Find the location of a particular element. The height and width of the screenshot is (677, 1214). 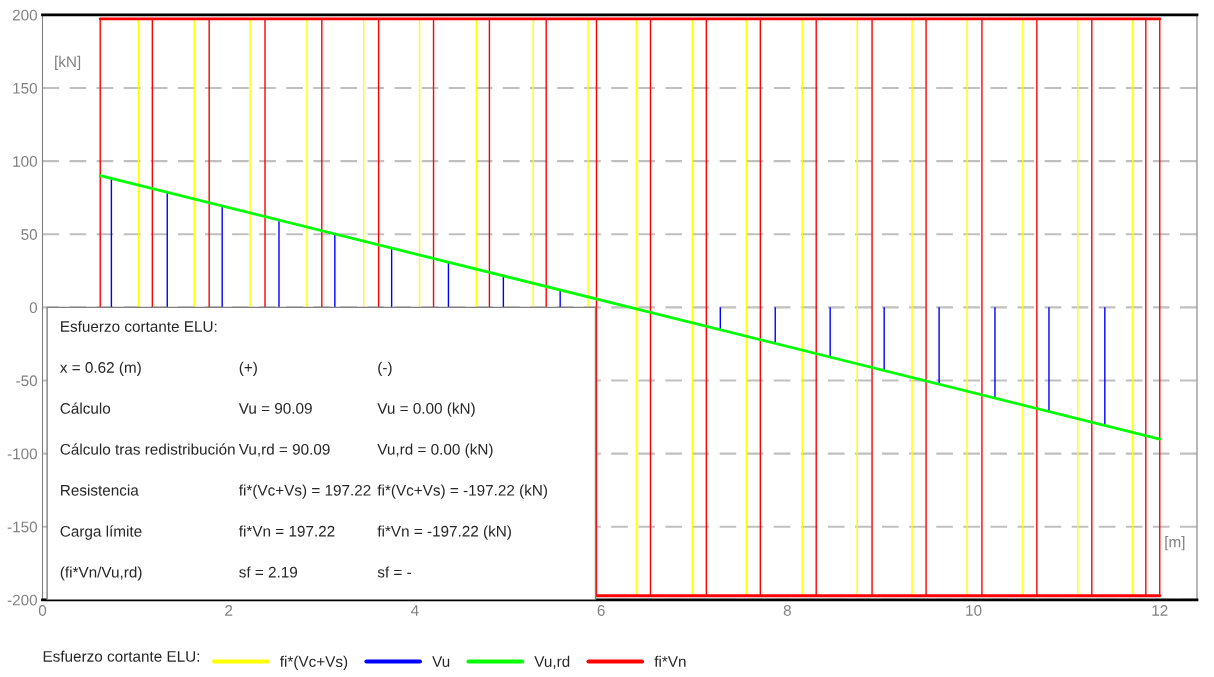

annotation: Esfuerzo cortante ELU: is located at coordinates (139, 326).